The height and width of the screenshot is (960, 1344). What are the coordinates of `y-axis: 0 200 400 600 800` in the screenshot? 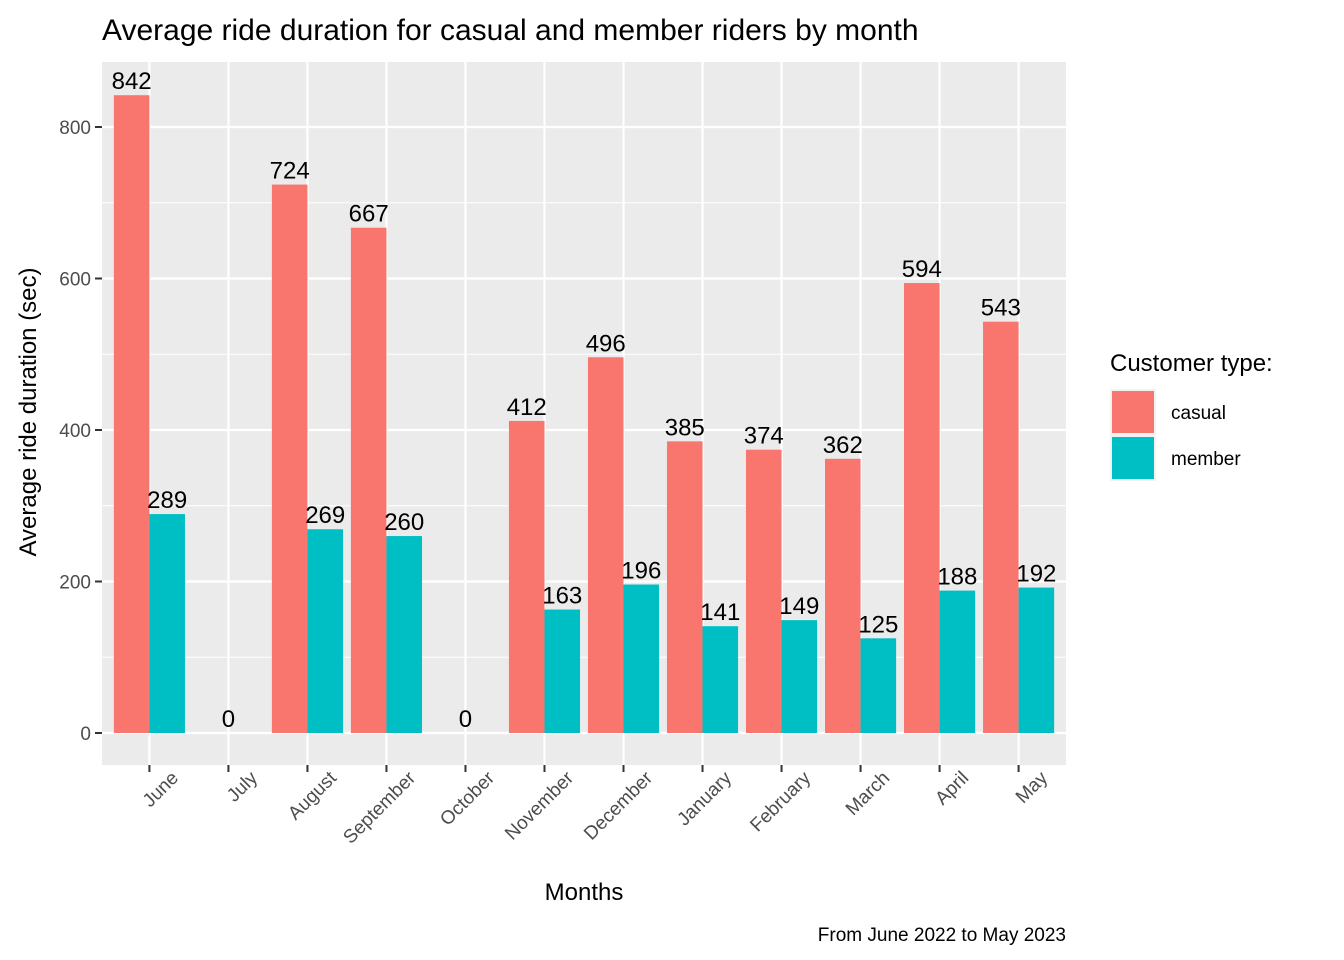 It's located at (80, 431).